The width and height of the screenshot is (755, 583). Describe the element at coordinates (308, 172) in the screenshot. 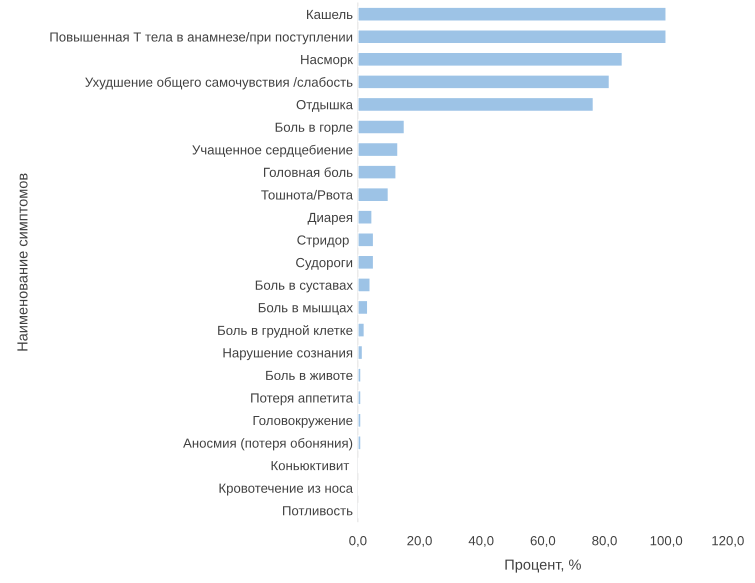

I see `y-tick-label: Головная боль` at that location.